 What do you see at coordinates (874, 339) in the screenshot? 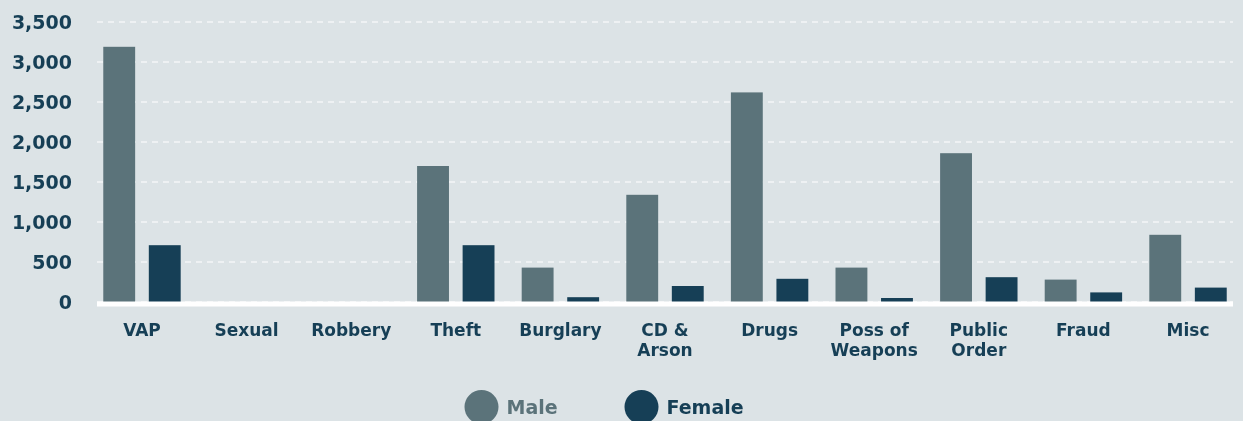
I see `x-tick-label: Poss of Weapons` at bounding box center [874, 339].